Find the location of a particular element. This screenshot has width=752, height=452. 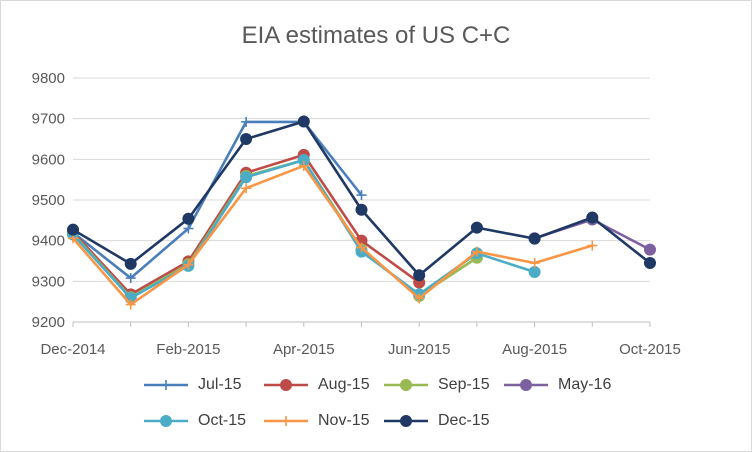

legend-item: Nov-15 is located at coordinates (320, 421).